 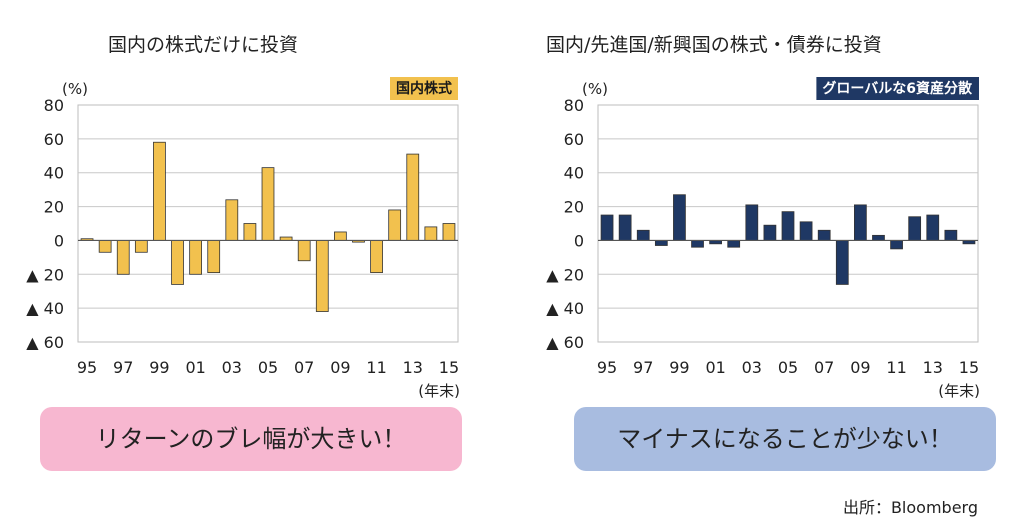 What do you see at coordinates (785, 439) in the screenshot?
I see `right-callout: マイナスになることが少ない！` at bounding box center [785, 439].